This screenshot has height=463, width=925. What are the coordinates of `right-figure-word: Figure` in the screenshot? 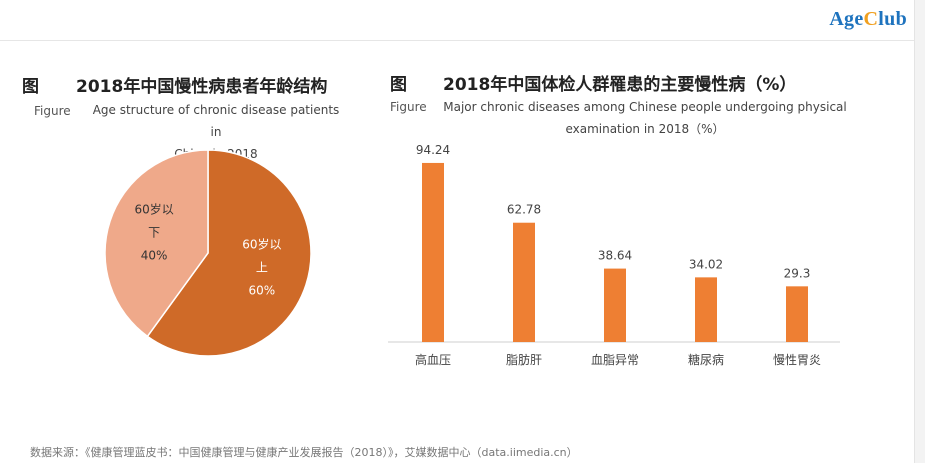 It's located at (408, 107).